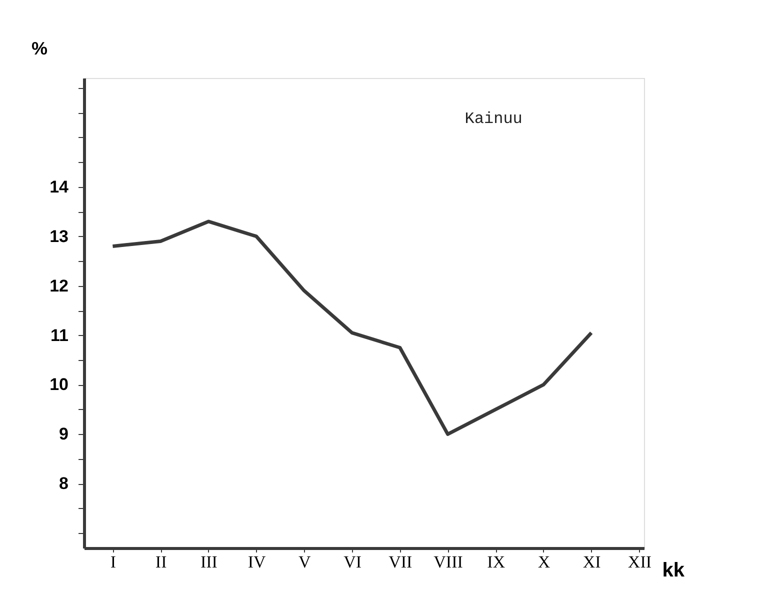  What do you see at coordinates (674, 571) in the screenshot?
I see `x-axis-title: kk` at bounding box center [674, 571].